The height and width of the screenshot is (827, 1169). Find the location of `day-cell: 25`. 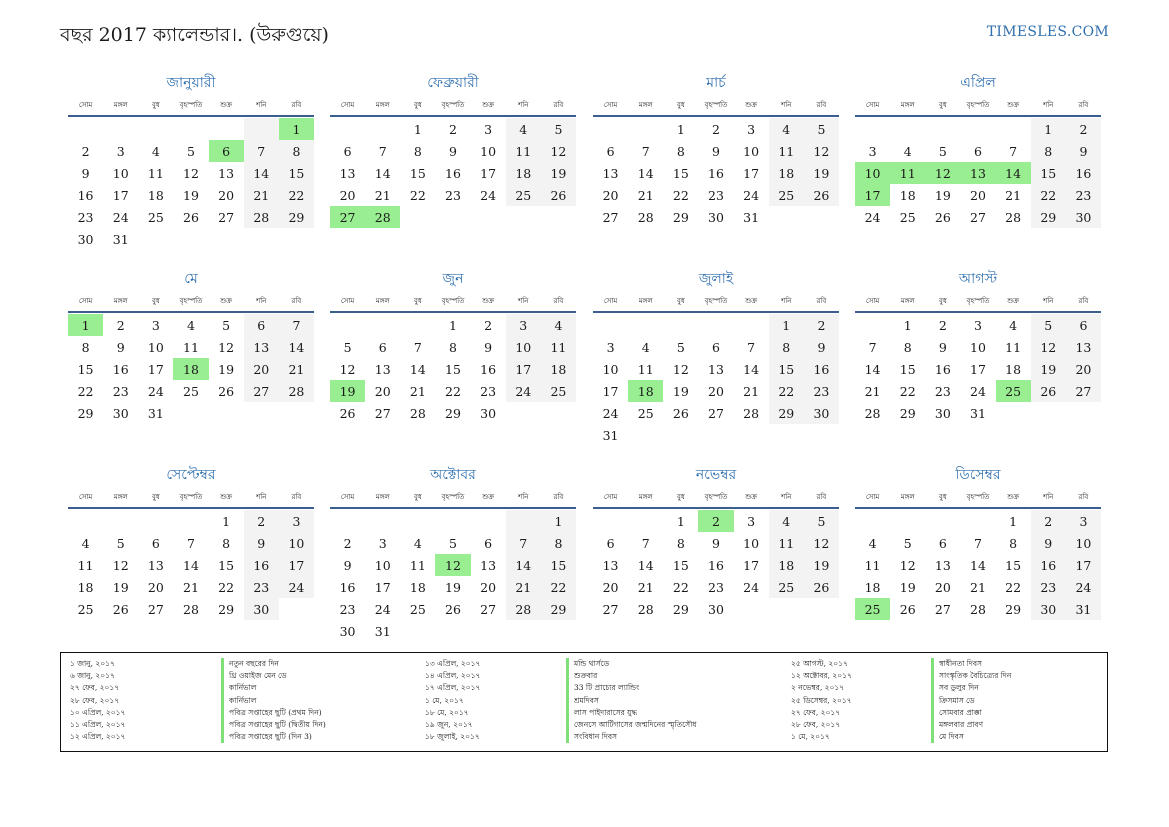

day-cell: 25 is located at coordinates (523, 195).